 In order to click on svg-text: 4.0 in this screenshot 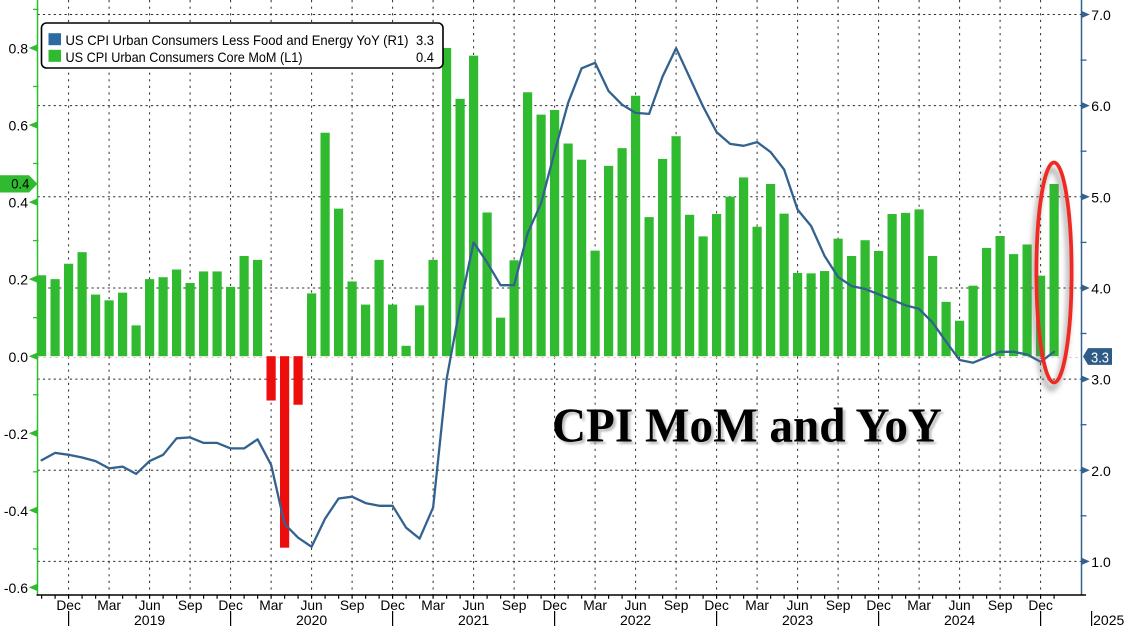, I will do `click(1101, 289)`.